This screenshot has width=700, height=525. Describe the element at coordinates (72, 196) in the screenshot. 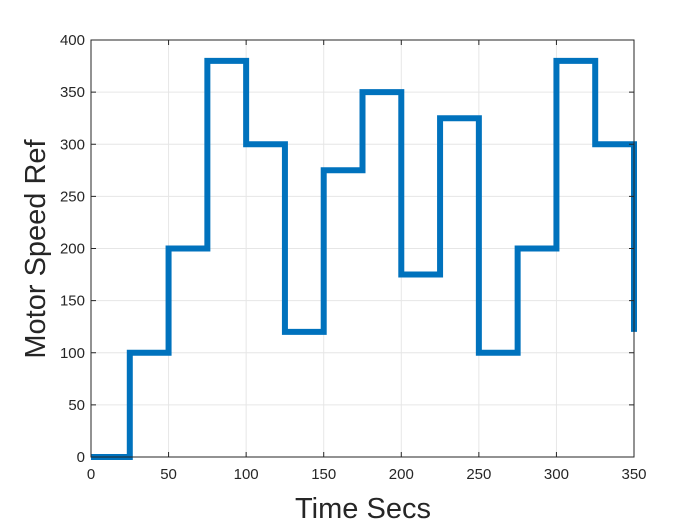

I see `y-tick-label: 250` at that location.